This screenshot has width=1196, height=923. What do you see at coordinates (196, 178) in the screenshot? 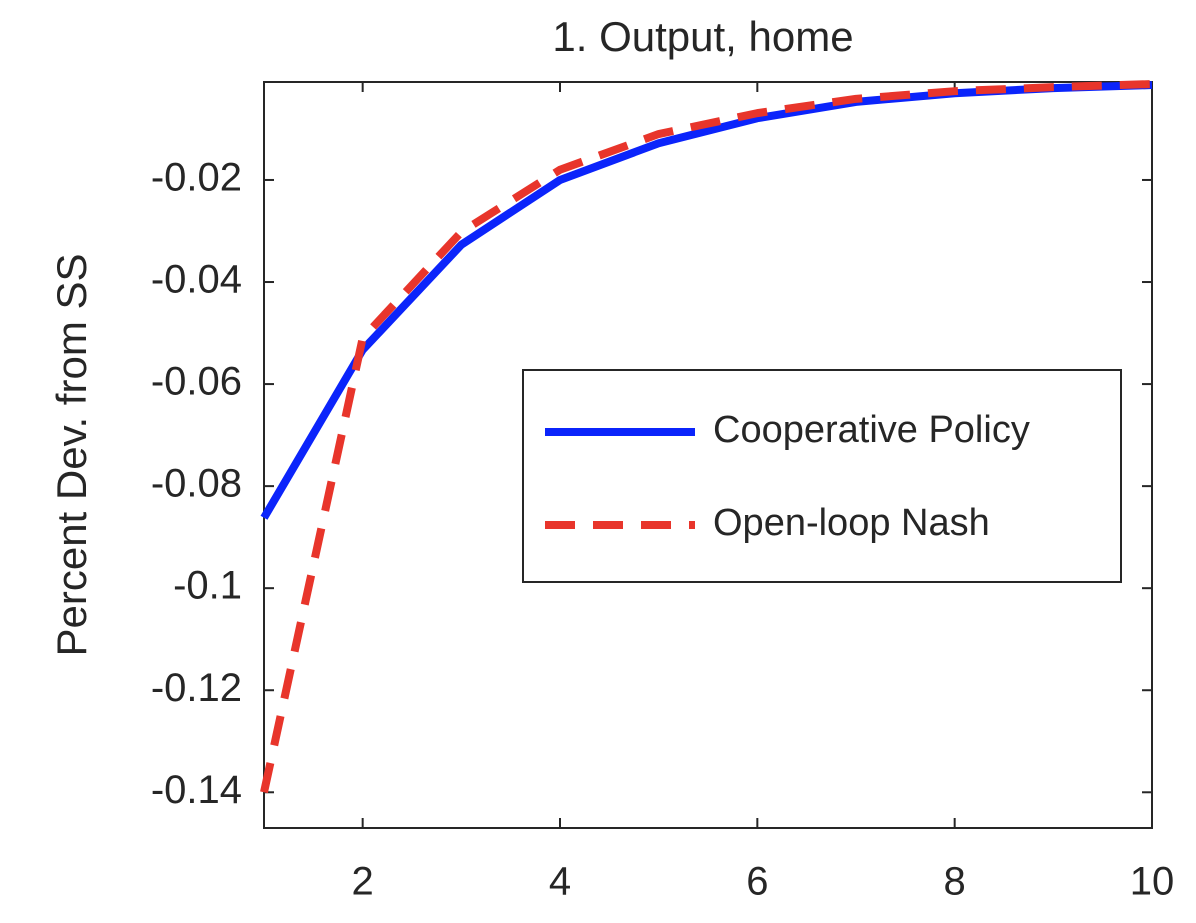
I see `y-tick-label: -0.02` at bounding box center [196, 178].